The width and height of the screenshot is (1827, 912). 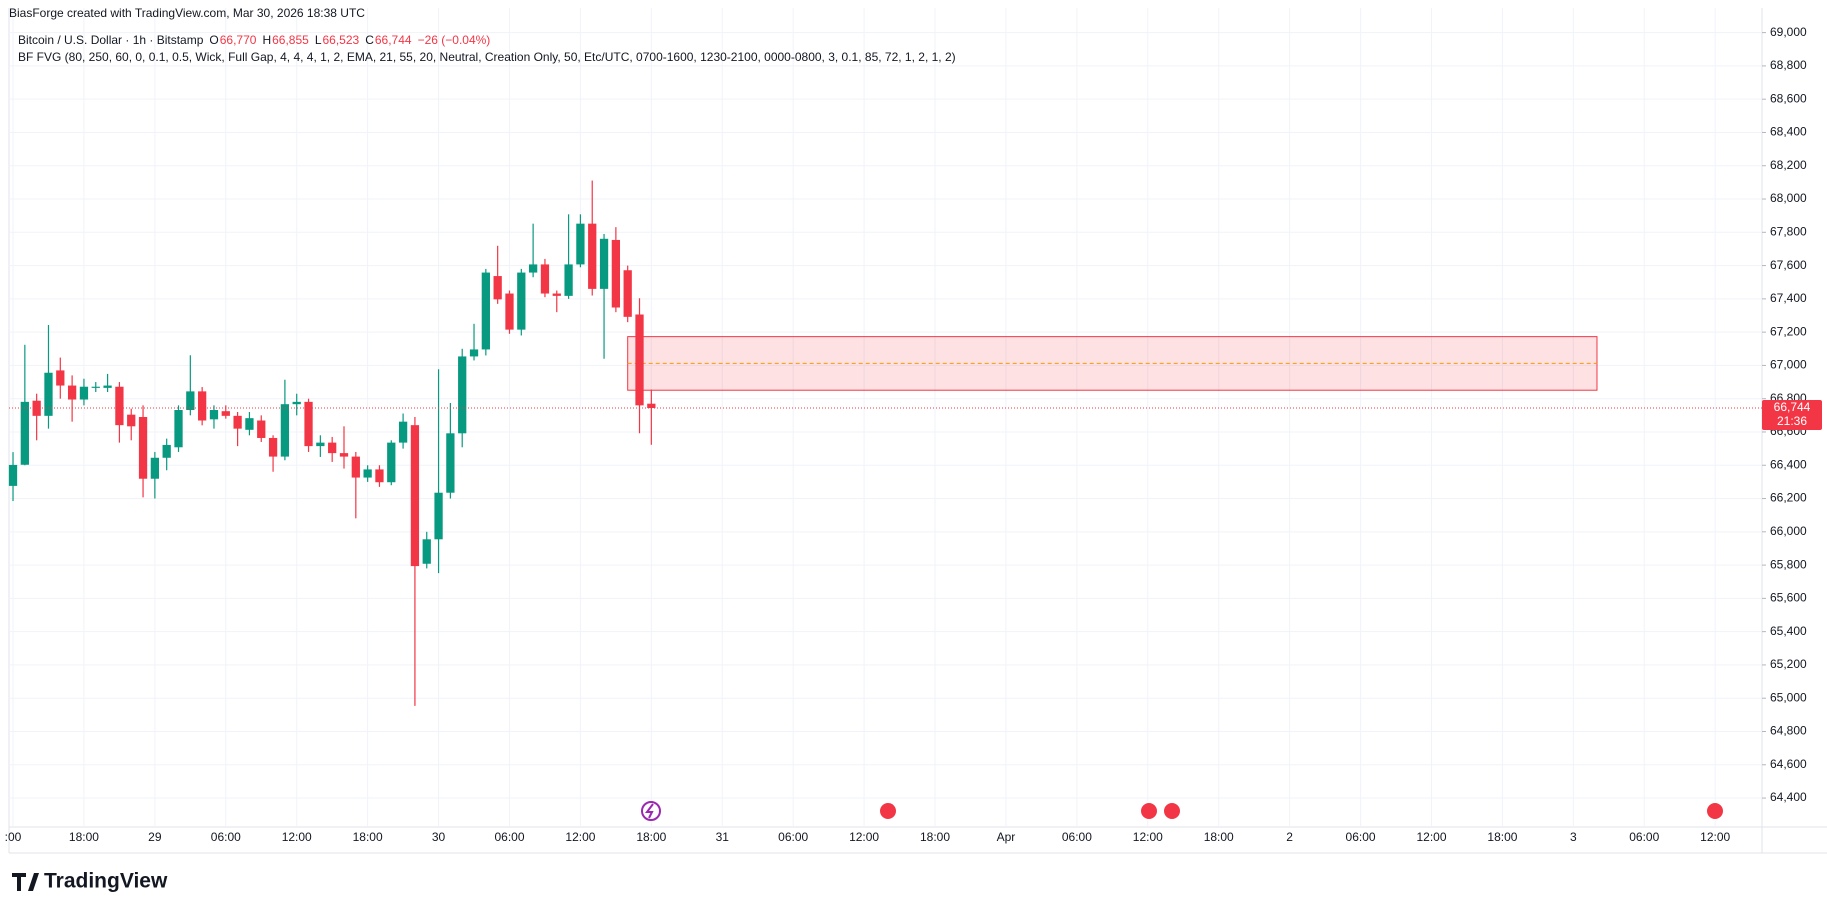 I want to click on y-tick-label: 67,000, so click(x=1788, y=365).